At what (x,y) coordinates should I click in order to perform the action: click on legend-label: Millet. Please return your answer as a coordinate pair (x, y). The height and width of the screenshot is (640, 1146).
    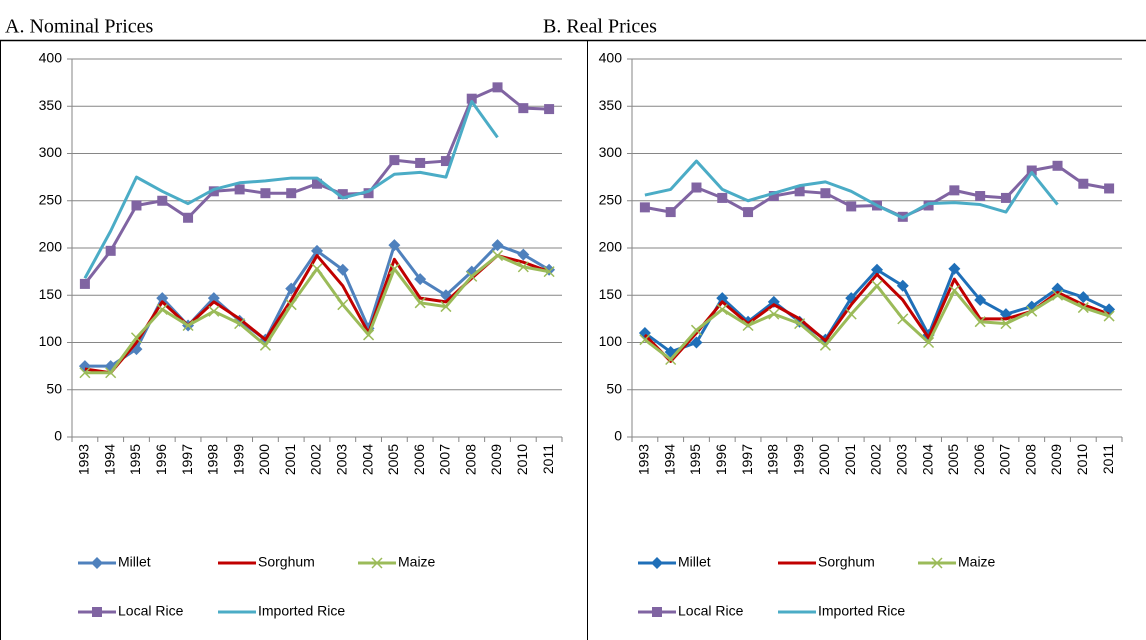
    Looking at the image, I should click on (694, 562).